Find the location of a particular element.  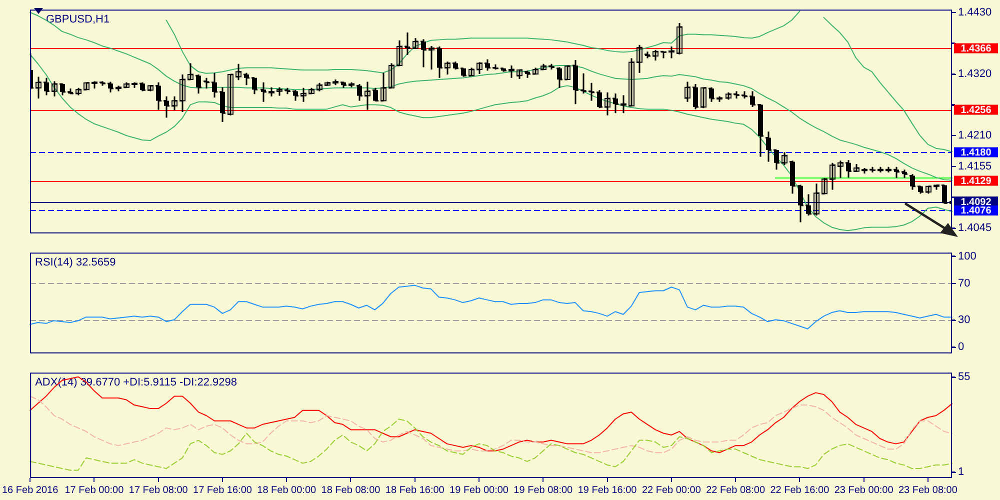

y-tick-label: 0 is located at coordinates (961, 347).